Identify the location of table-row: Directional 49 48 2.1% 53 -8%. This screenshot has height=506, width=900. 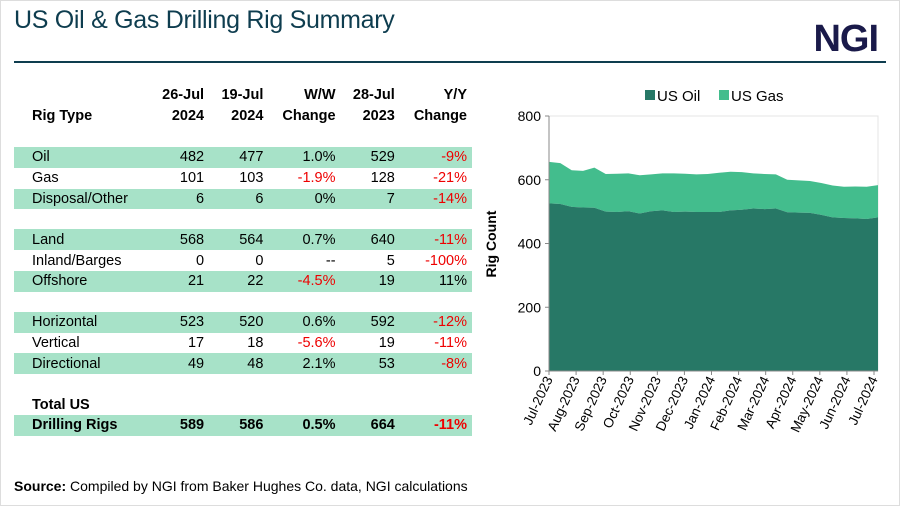
(243, 364).